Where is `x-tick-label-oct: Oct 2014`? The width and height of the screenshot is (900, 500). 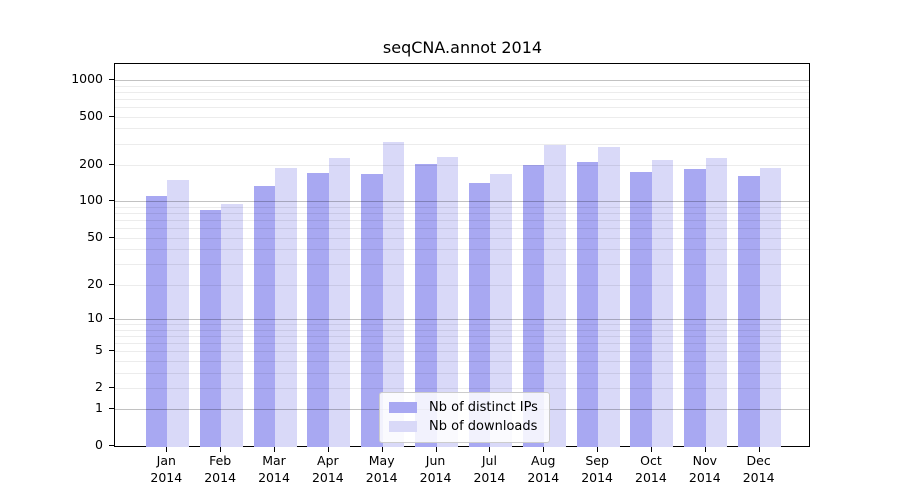
x-tick-label-oct: Oct 2014 is located at coordinates (651, 469).